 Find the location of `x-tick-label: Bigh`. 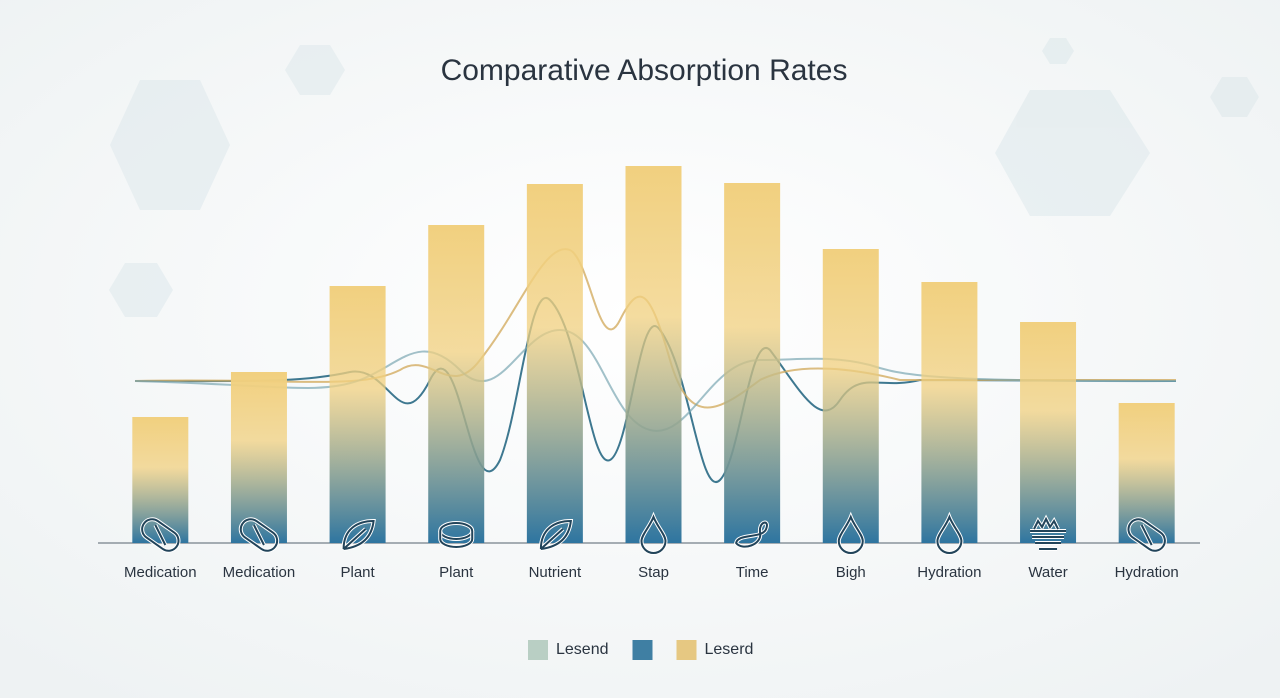

x-tick-label: Bigh is located at coordinates (851, 572).